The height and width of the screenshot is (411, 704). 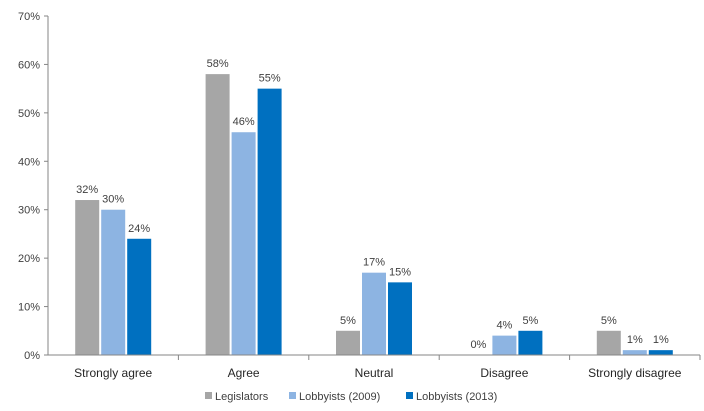 I want to click on y-tick-label: 30%, so click(x=29, y=211).